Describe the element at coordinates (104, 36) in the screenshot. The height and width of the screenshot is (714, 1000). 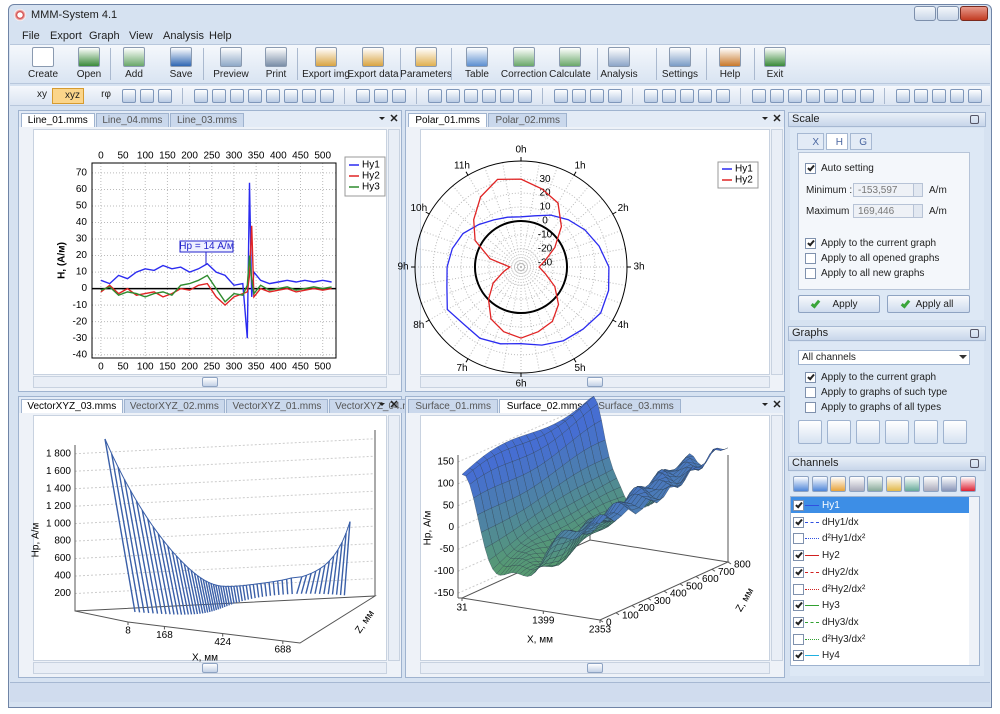
I see `menu-item: Graph` at that location.